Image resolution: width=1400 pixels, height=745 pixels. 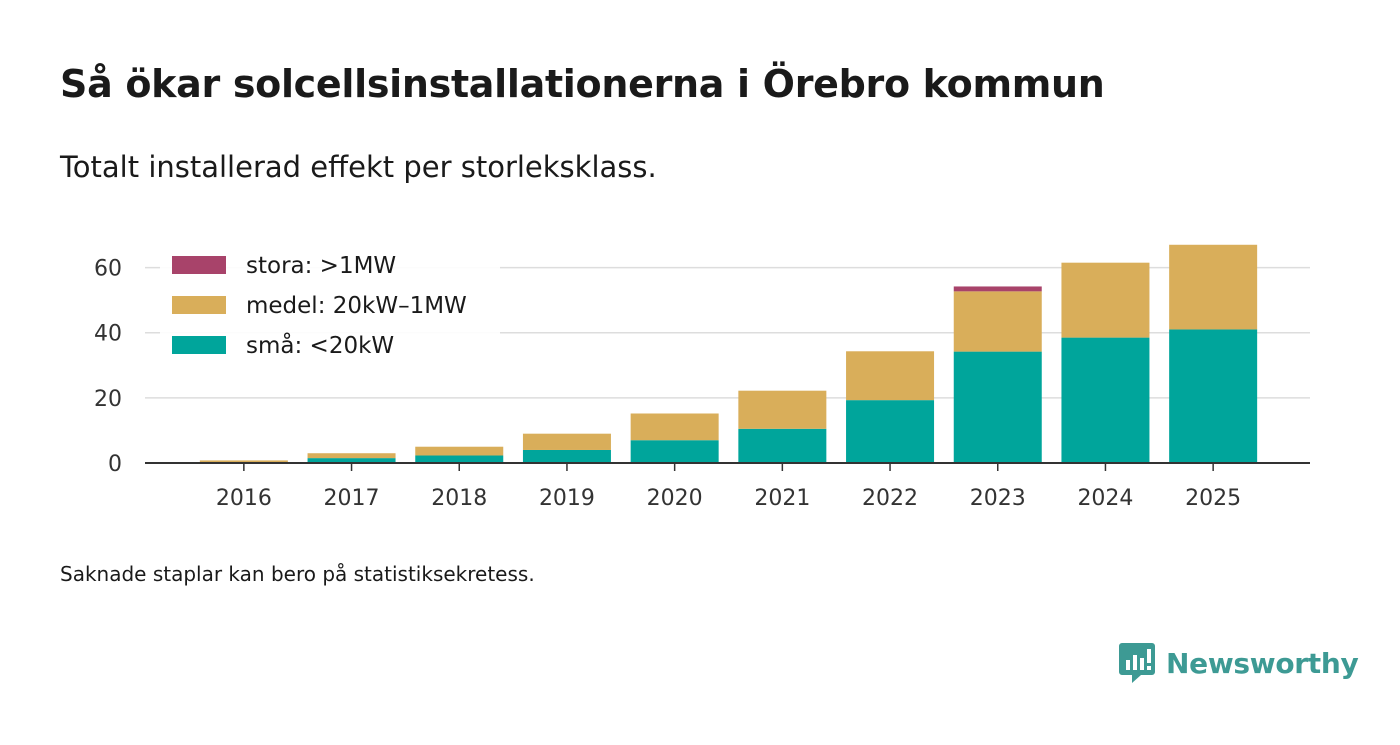 What do you see at coordinates (782, 498) in the screenshot?
I see `x-tick-label: 2021` at bounding box center [782, 498].